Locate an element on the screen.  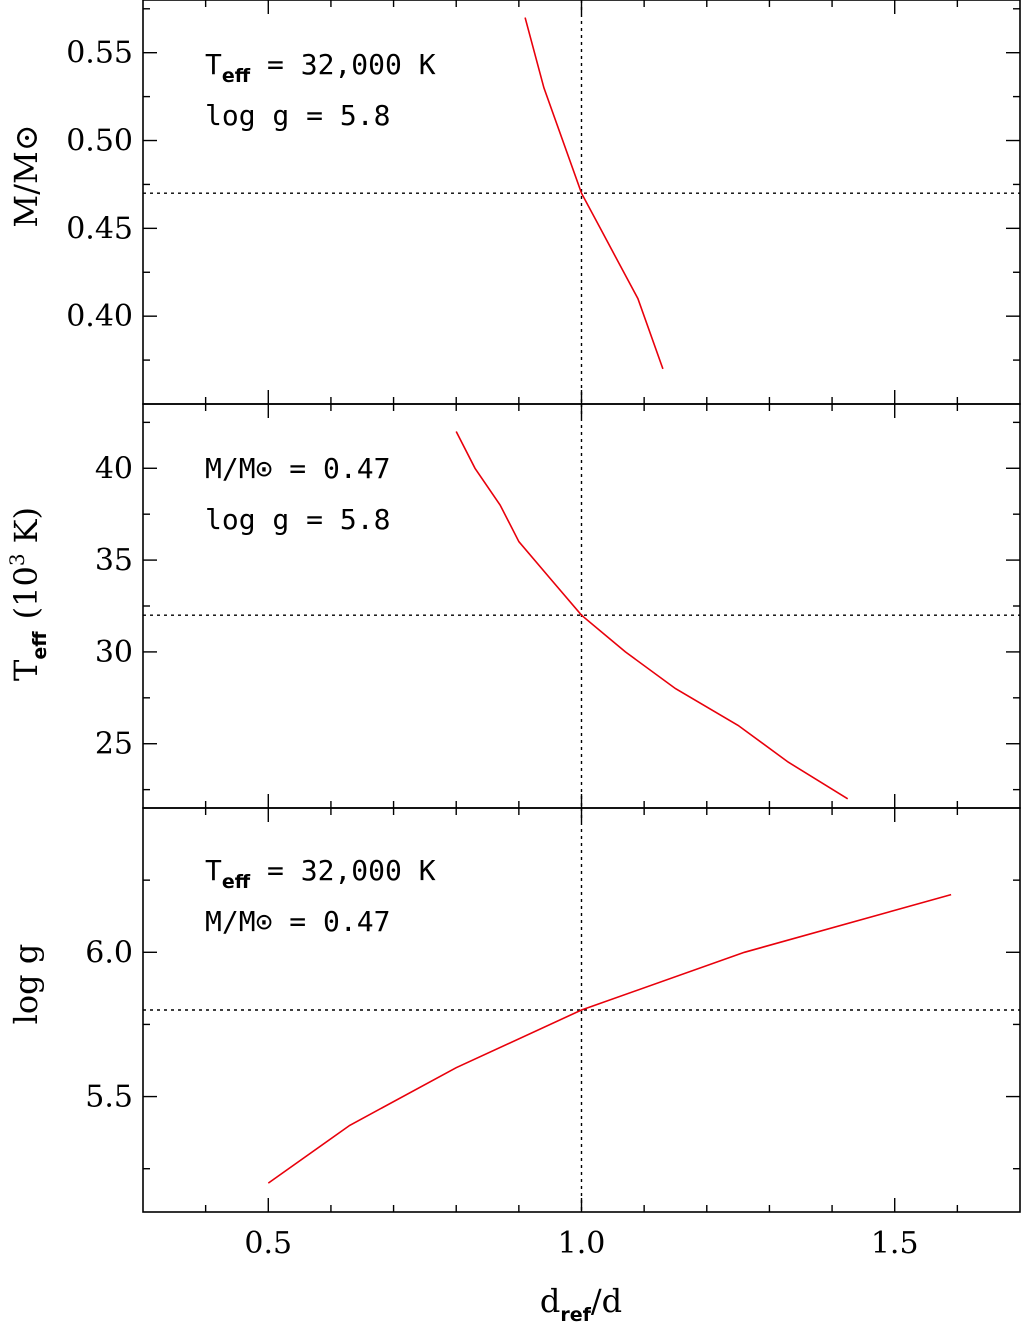
panel-2-series-line is located at coordinates (652, 615).